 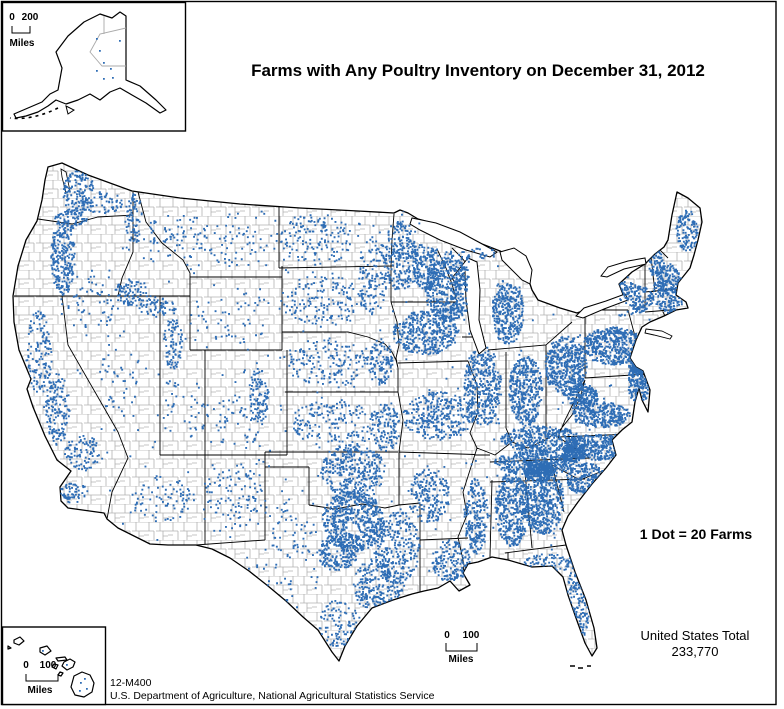 What do you see at coordinates (68, 664) in the screenshot?
I see `island-maui` at bounding box center [68, 664].